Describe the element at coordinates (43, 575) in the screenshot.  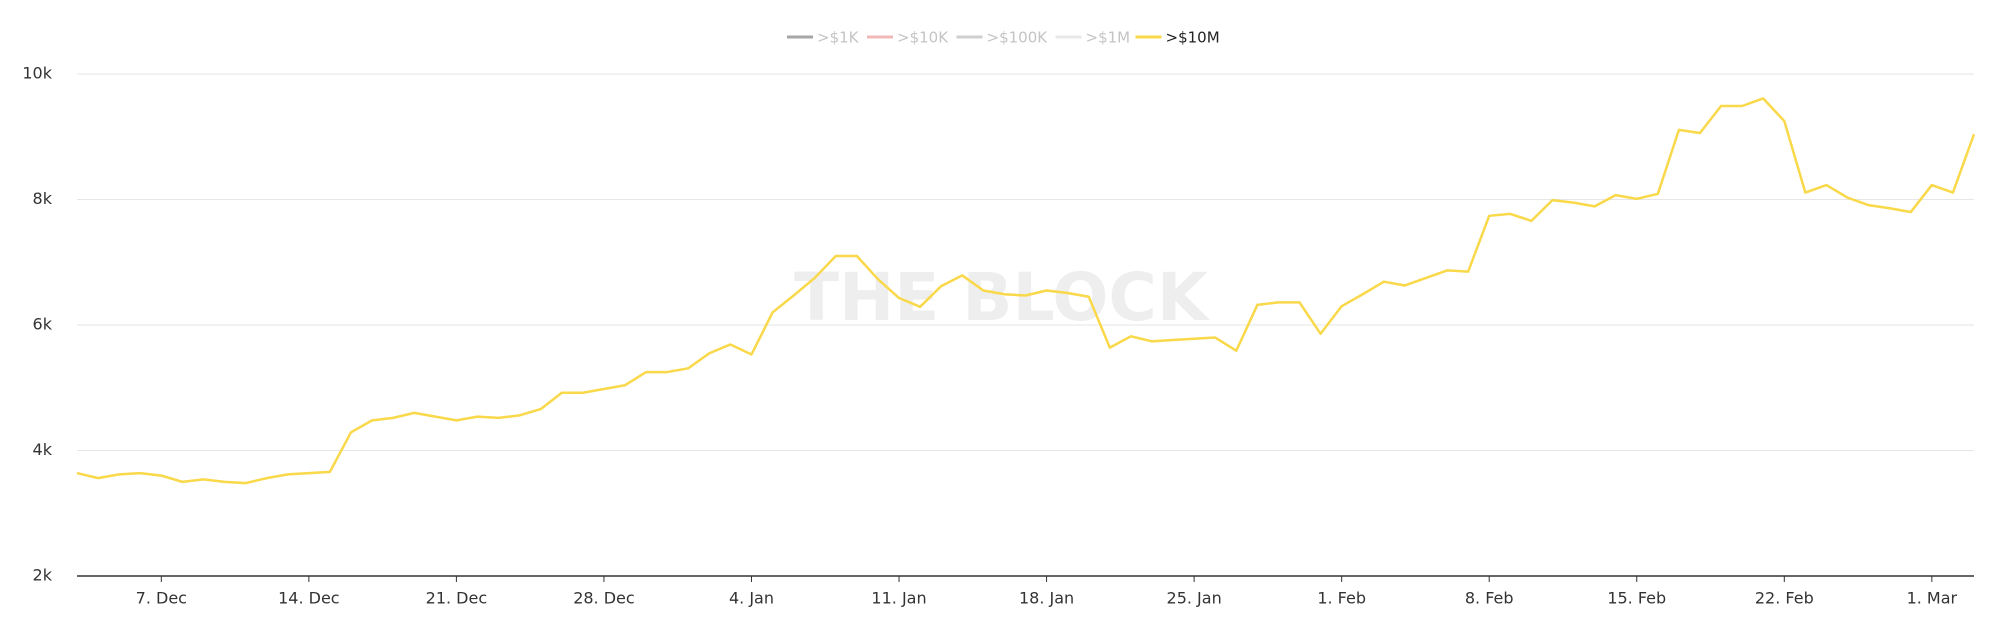
I see `y-tick-label: 2k` at that location.